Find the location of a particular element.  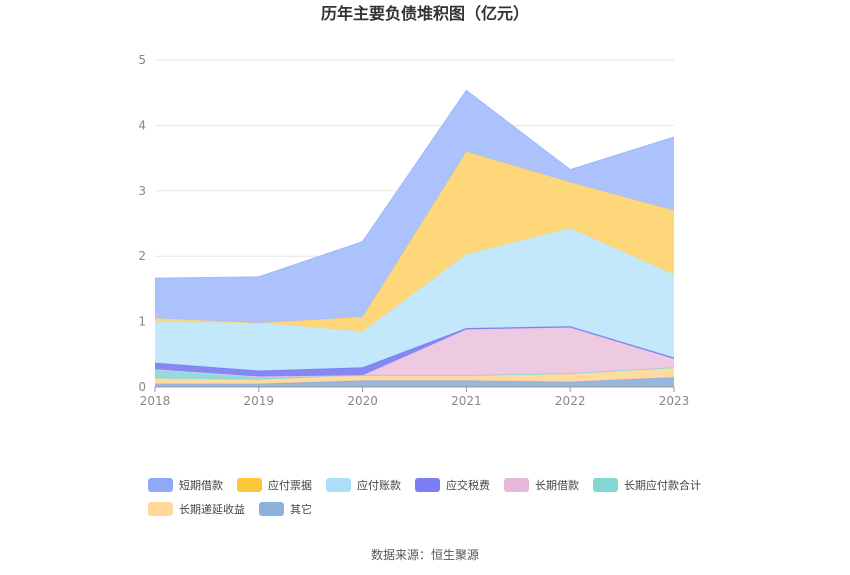

legend-label: 长期应付款合计 is located at coordinates (662, 485).